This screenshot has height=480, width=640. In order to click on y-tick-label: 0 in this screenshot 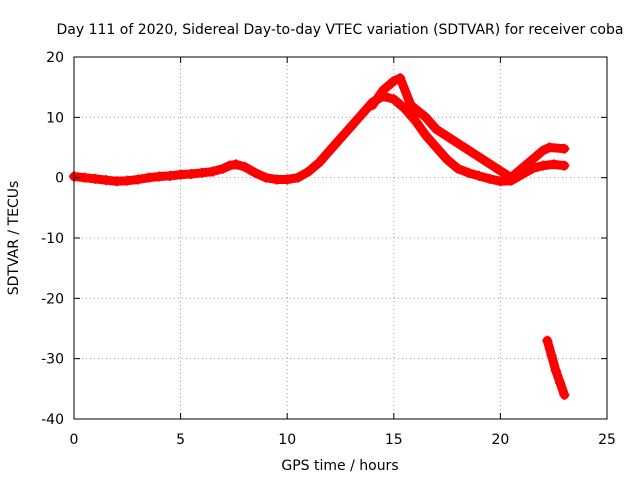, I will do `click(59, 179)`.